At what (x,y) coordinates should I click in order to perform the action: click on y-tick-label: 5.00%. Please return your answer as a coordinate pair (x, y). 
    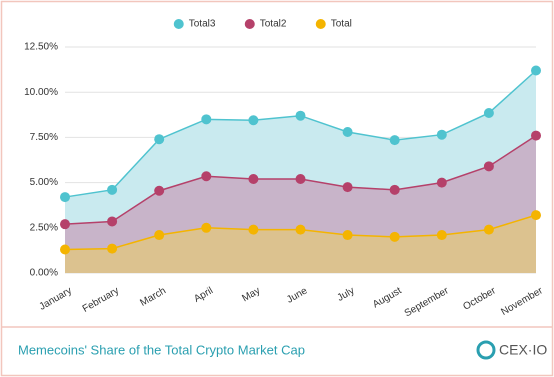
    Looking at the image, I should click on (44, 182).